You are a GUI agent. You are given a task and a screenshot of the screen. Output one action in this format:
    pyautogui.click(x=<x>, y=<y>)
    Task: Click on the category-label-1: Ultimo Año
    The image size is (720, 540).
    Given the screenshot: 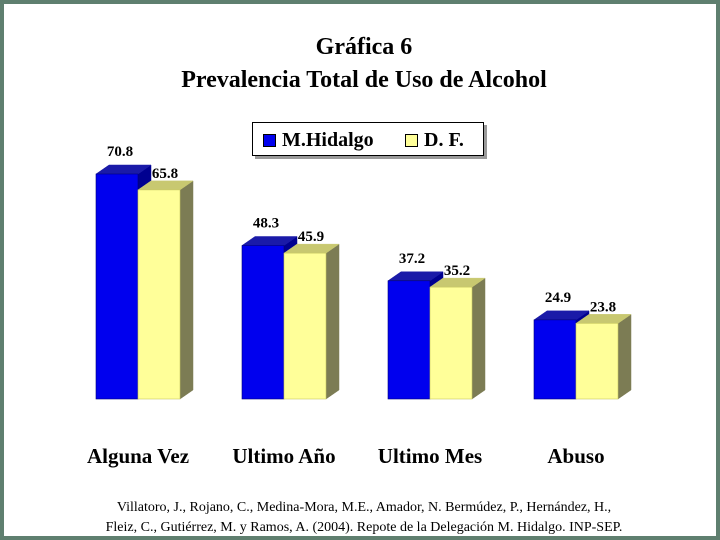 What is the action you would take?
    pyautogui.click(x=283, y=456)
    